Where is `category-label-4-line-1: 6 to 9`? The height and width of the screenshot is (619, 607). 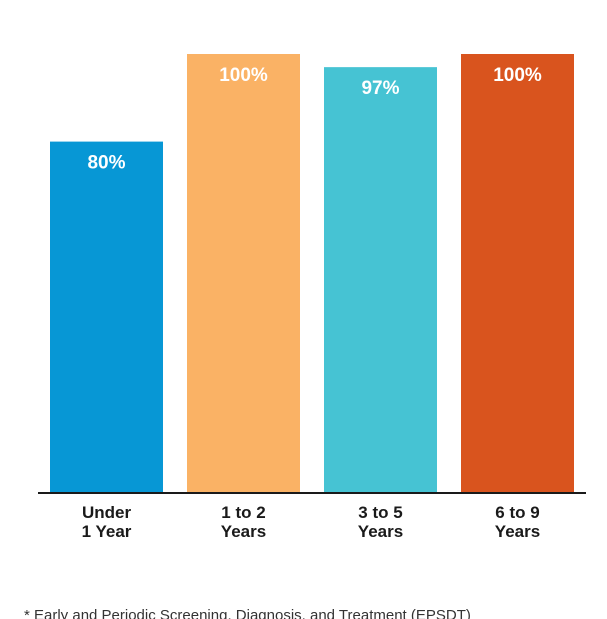 category-label-4-line-1: 6 to 9 is located at coordinates (517, 512).